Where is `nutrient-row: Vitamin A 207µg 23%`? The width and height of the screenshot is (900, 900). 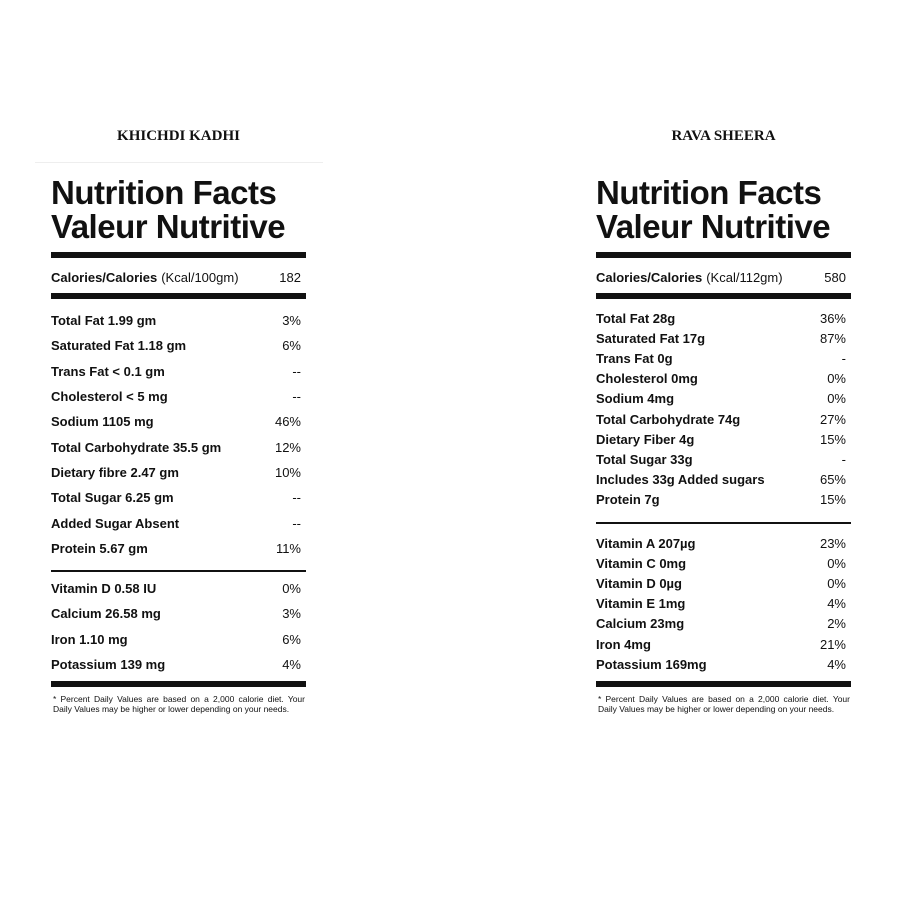
nutrient-row: Vitamin A 207µg 23% is located at coordinates (721, 543).